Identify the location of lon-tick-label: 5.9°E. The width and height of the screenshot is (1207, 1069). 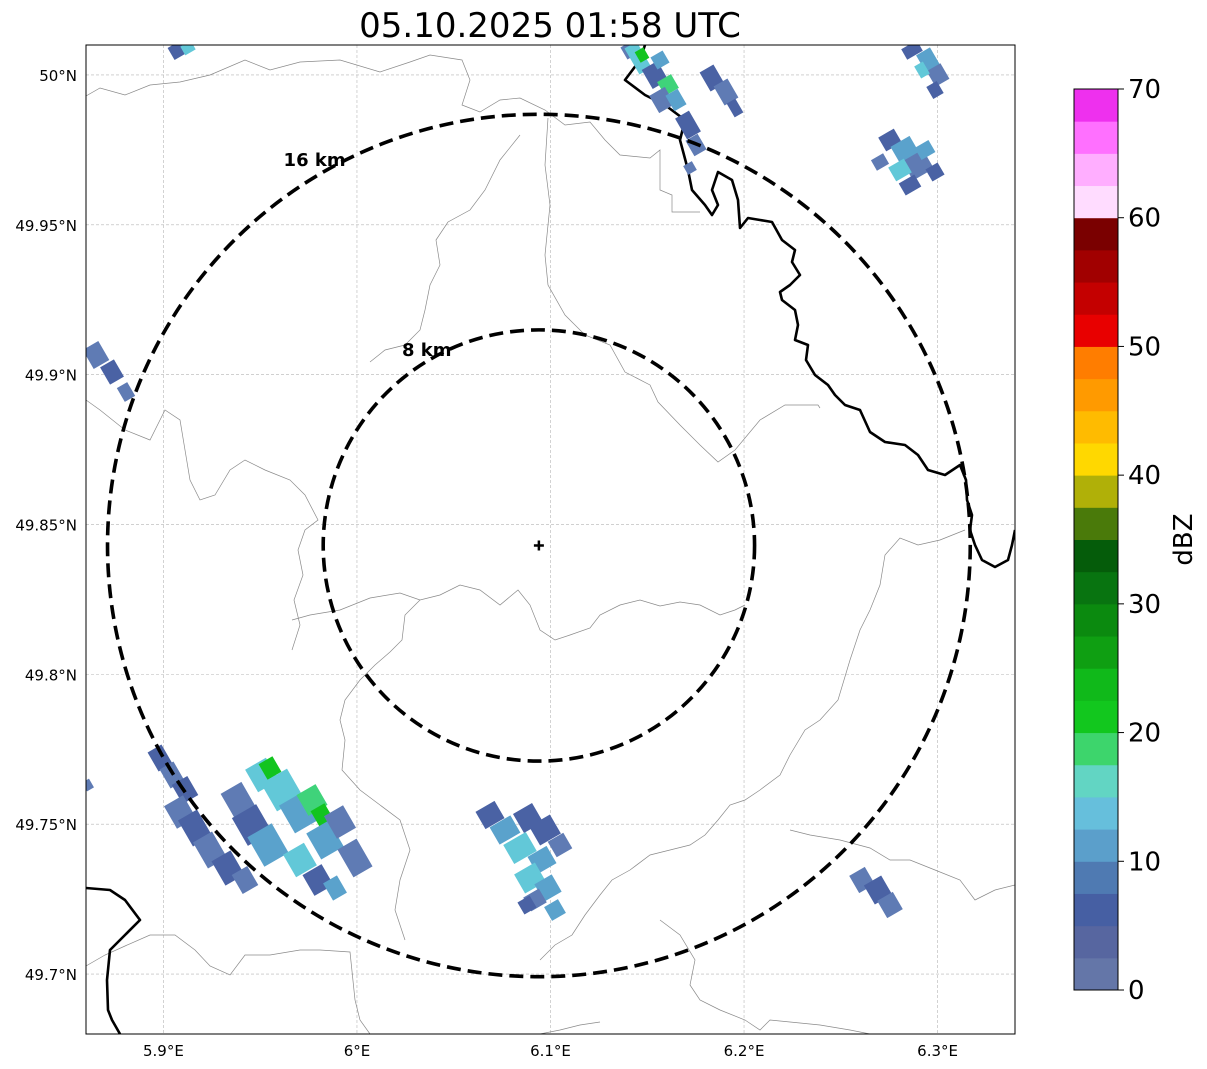
(163, 1051).